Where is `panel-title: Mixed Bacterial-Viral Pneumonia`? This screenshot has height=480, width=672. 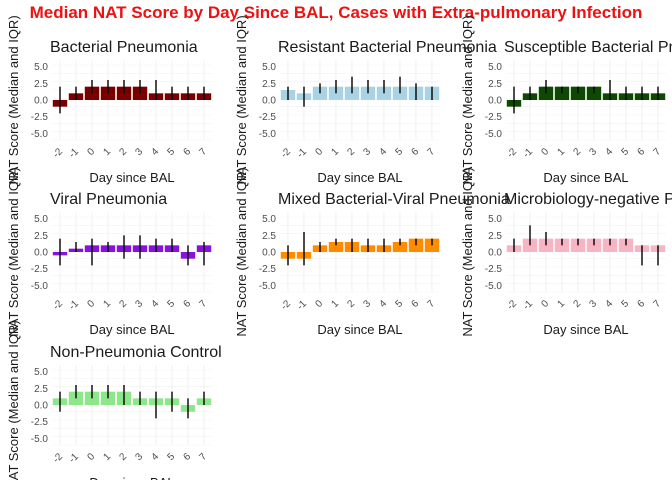
panel-title: Mixed Bacterial-Viral Pneumonia is located at coordinates (394, 199).